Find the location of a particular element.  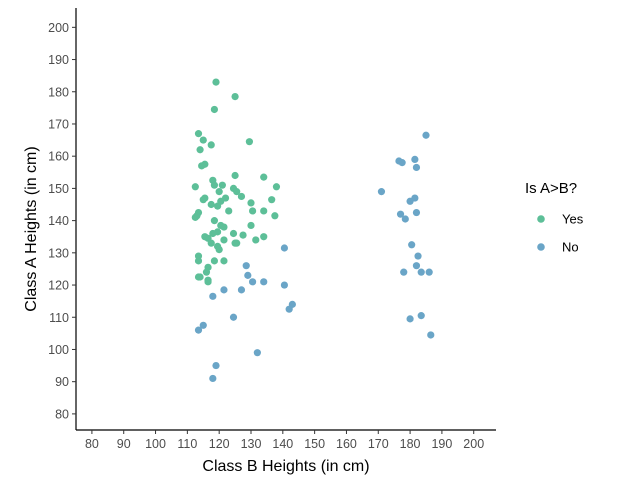

legend: Is A>B? Yes No is located at coordinates (554, 217).